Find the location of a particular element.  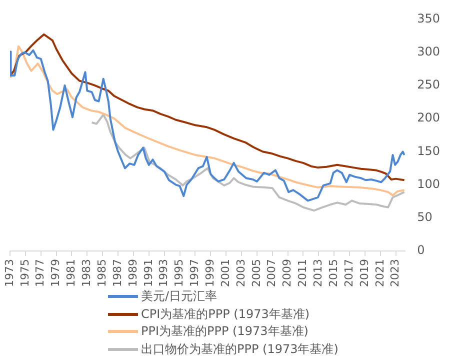

x-tick-label: 2007 is located at coordinates (271, 273).